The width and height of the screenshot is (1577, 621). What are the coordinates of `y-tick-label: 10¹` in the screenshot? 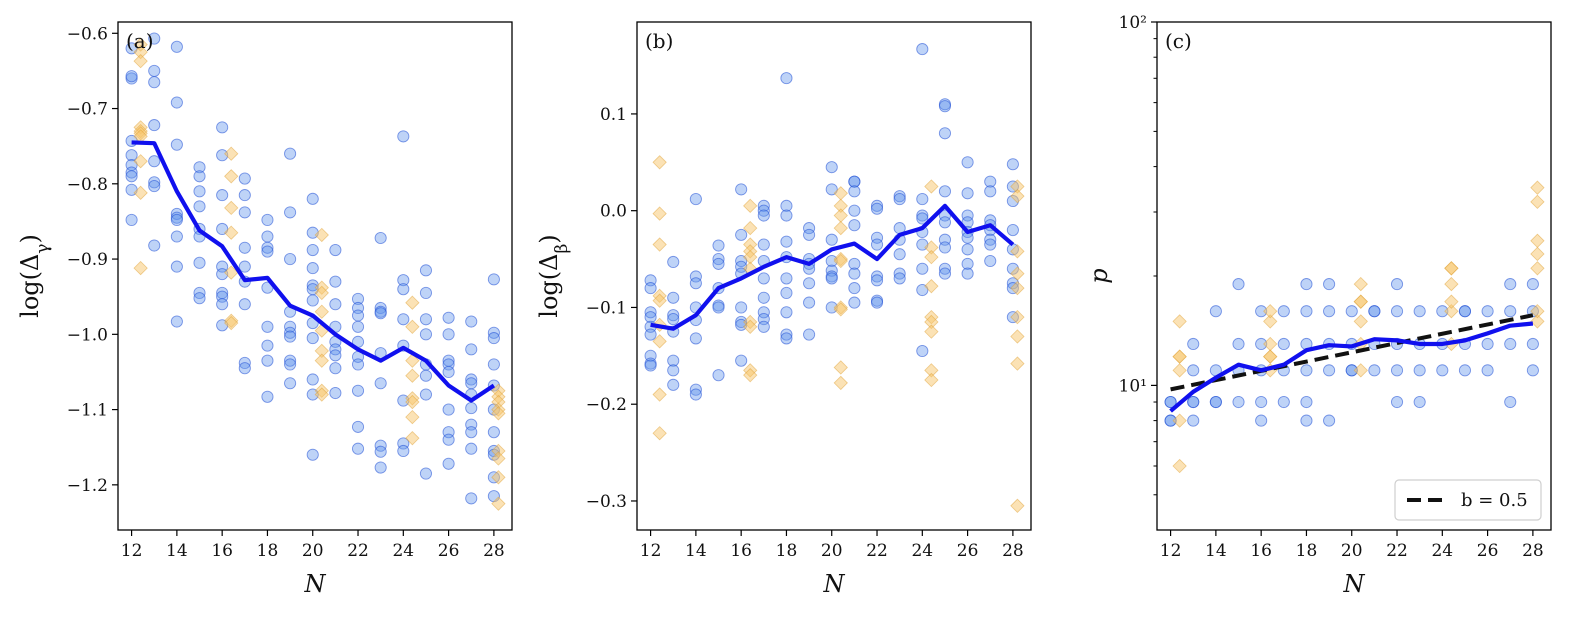 It's located at (1133, 386).